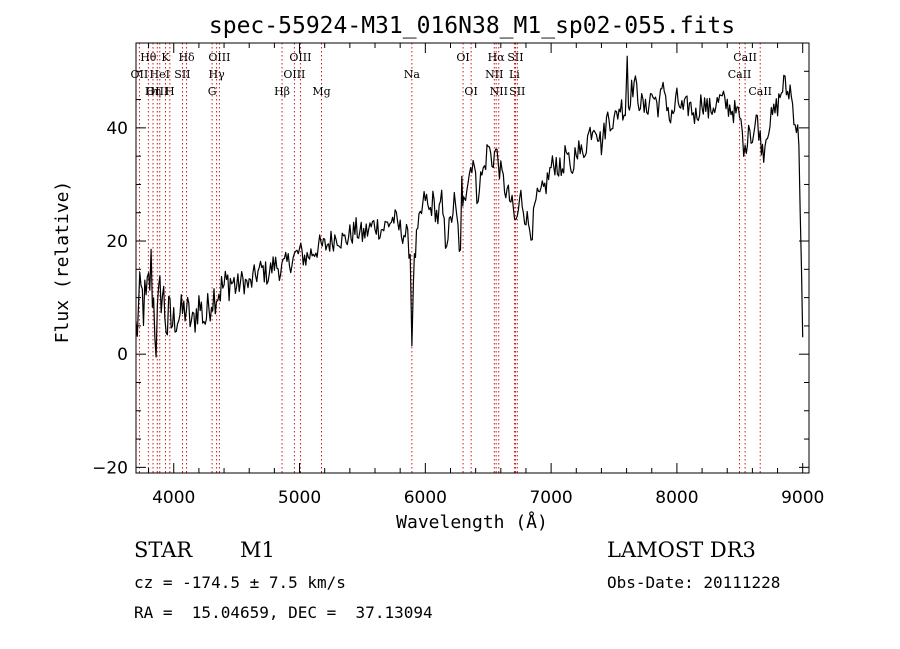 Image resolution: width=900 pixels, height=649 pixels. Describe the element at coordinates (676, 498) in the screenshot. I see `x-tick-label: 8000` at that location.